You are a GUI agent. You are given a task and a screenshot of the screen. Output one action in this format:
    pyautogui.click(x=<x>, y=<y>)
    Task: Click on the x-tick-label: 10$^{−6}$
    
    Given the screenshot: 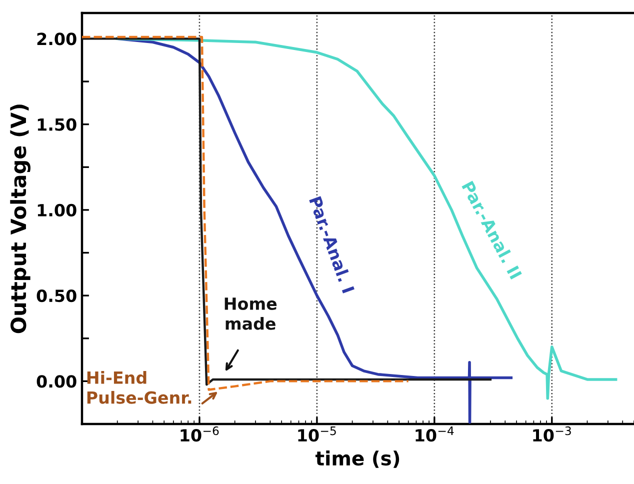 What is the action you would take?
    pyautogui.click(x=199, y=434)
    